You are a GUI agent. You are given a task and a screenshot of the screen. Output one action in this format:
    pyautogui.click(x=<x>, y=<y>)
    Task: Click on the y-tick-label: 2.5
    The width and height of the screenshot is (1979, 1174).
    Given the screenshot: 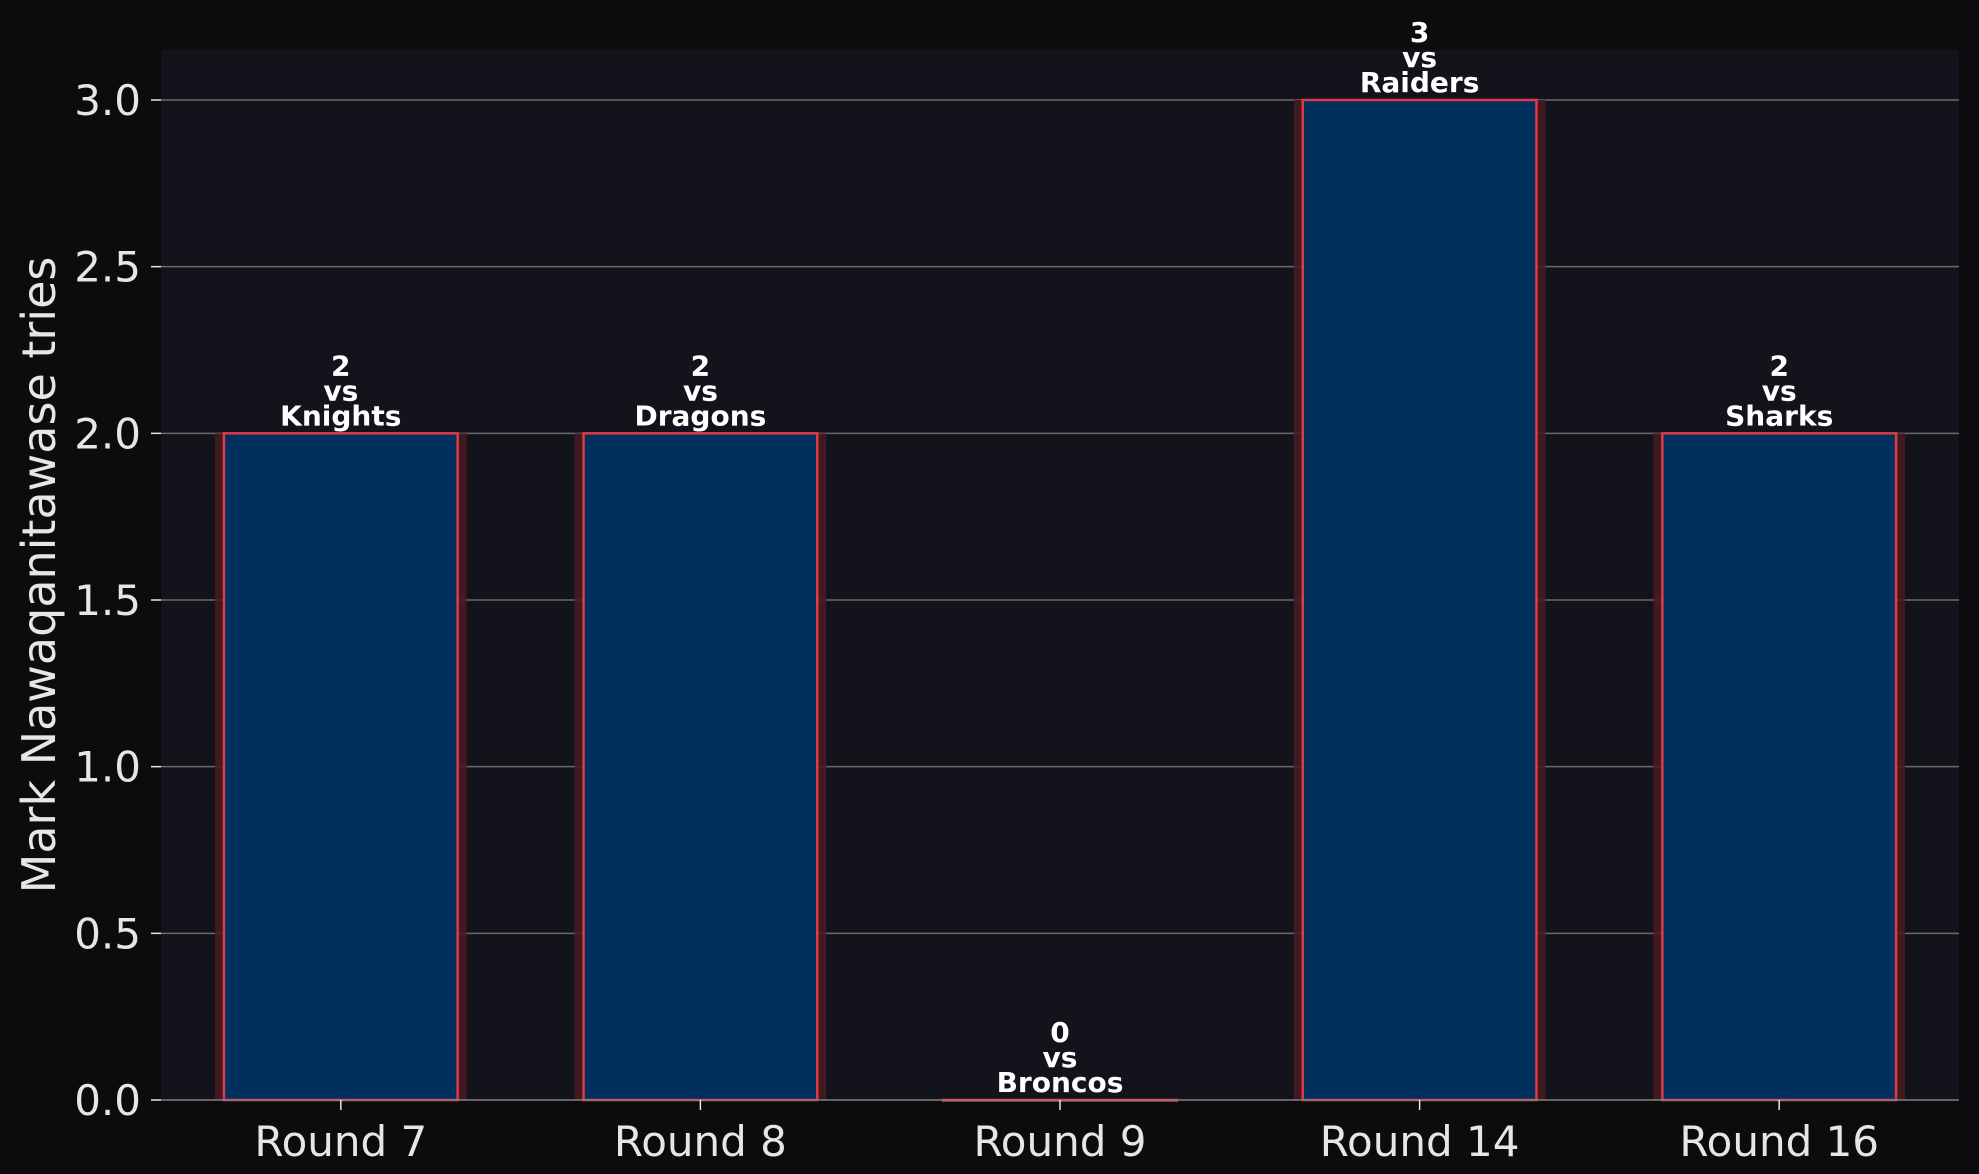 What is the action you would take?
    pyautogui.click(x=107, y=267)
    